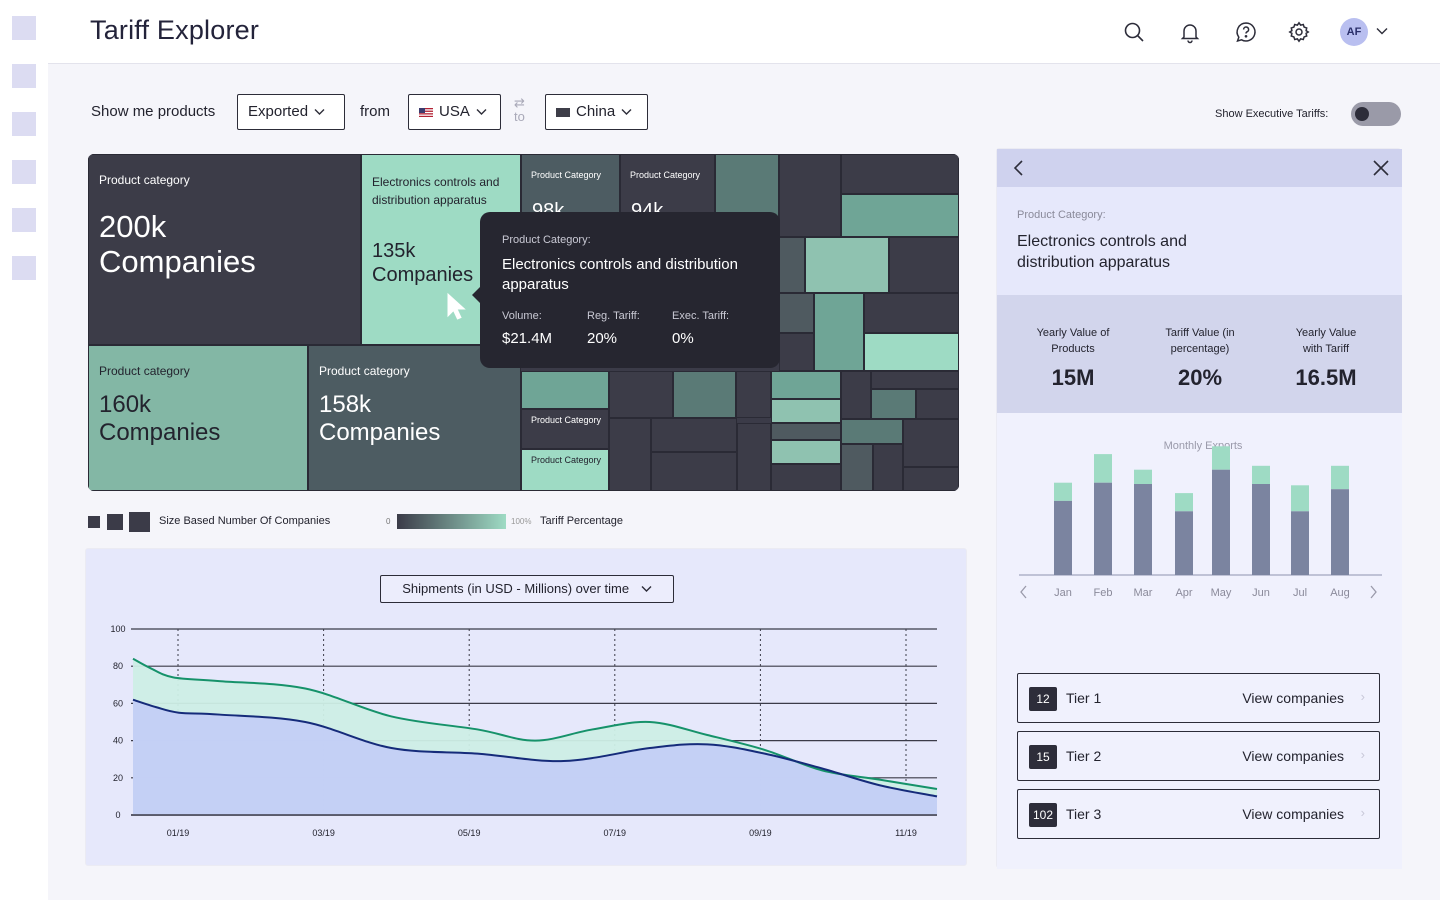 Image resolution: width=1440 pixels, height=900 pixels. What do you see at coordinates (615, 833) in the screenshot?
I see `x-tick-label: 07/19` at bounding box center [615, 833].